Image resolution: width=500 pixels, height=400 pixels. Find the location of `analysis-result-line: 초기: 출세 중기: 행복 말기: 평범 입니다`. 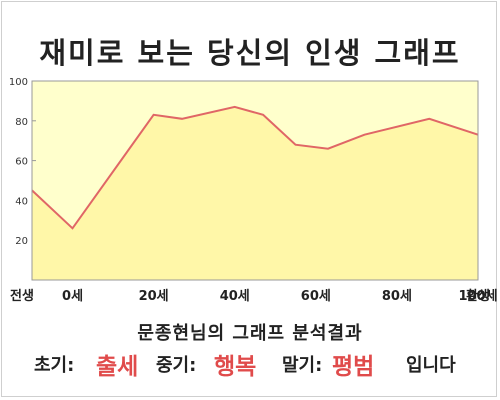

analysis-result-line: 초기: 출세 중기: 행복 말기: 평범 입니다 is located at coordinates (250, 365).